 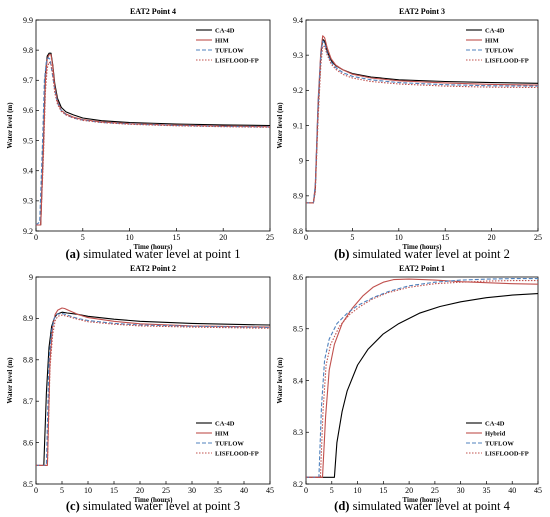 I want to click on caption-letter: (a), so click(x=73, y=254).